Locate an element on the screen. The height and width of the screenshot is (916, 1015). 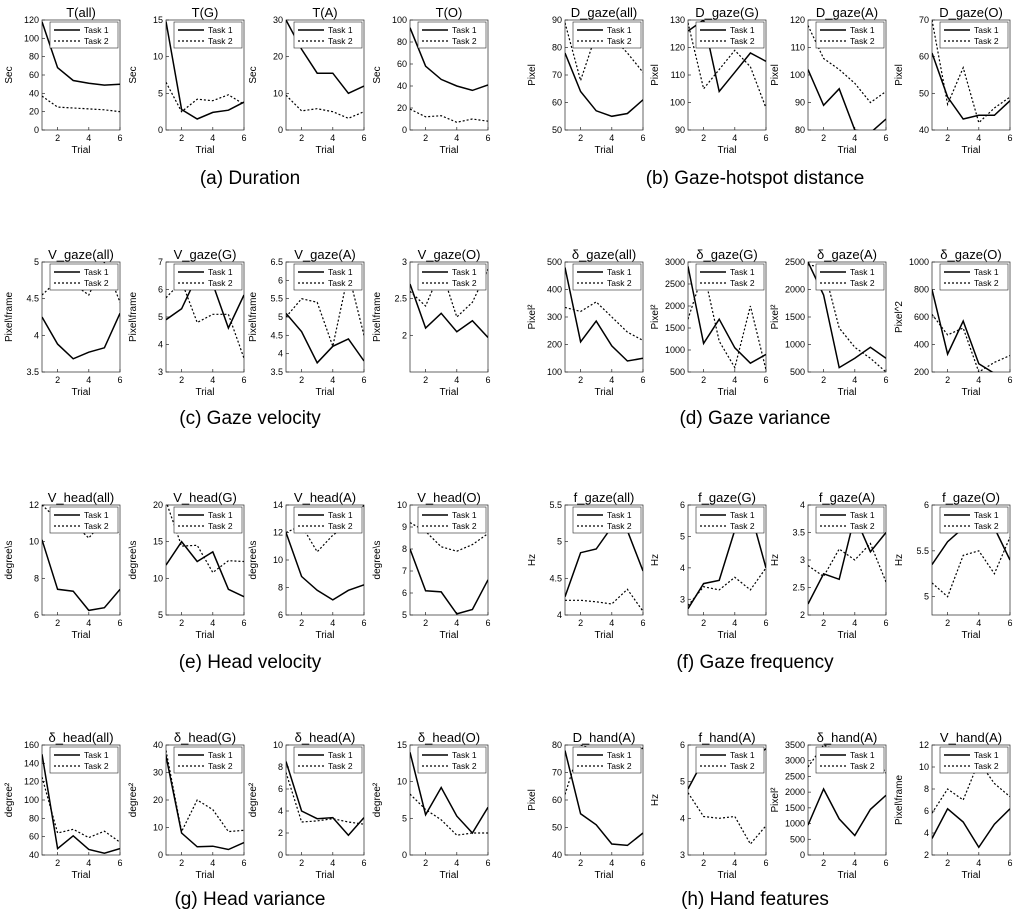
y-axis-label: Pixel\frame is located at coordinates (133, 317).